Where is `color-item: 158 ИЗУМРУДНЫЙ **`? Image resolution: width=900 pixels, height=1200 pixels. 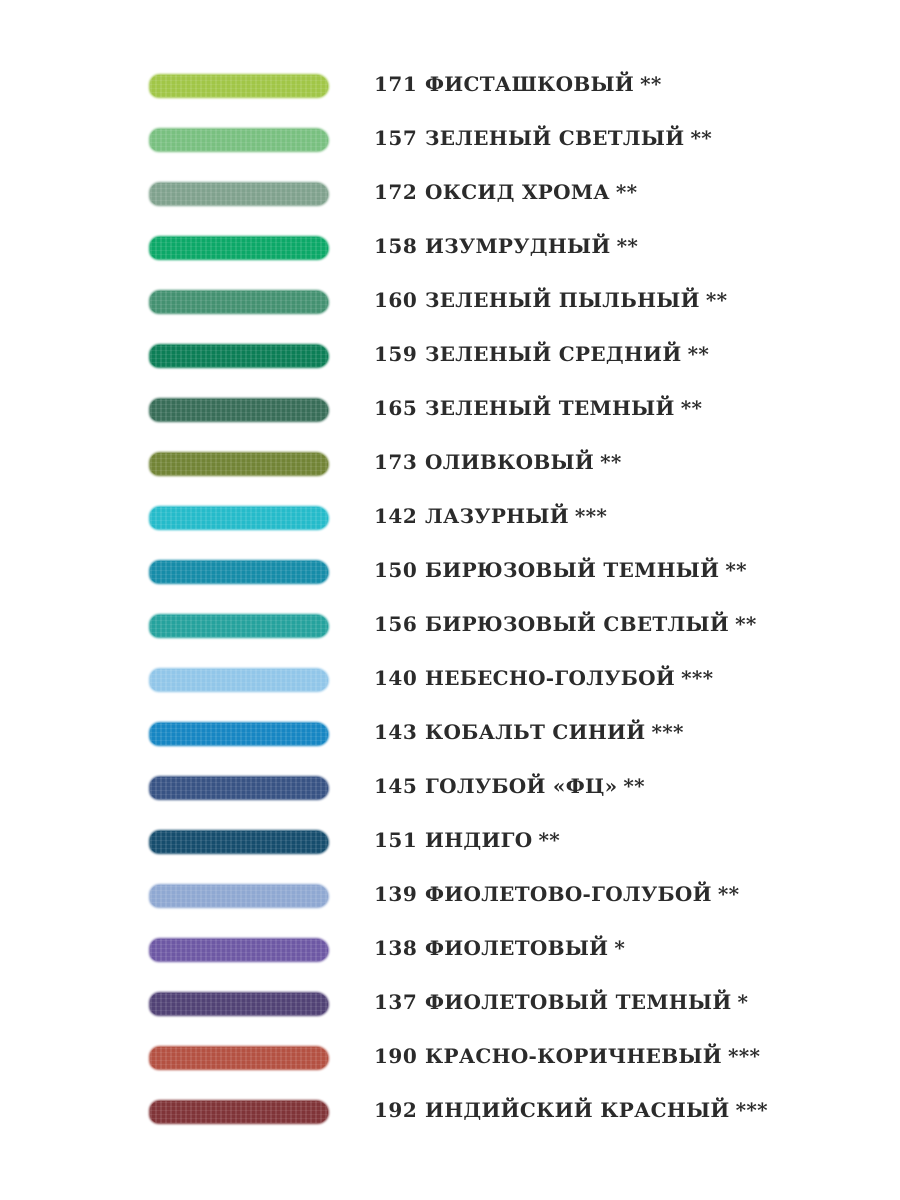 color-item: 158 ИЗУМРУДНЫЙ ** is located at coordinates (450, 248).